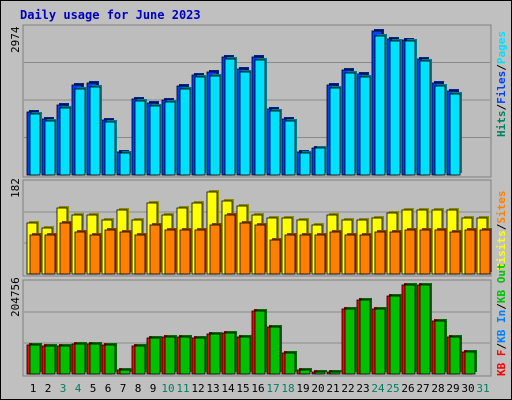 This screenshot has width=512, height=400. Describe the element at coordinates (33, 388) in the screenshot. I see `x-label-day-1: 1` at that location.